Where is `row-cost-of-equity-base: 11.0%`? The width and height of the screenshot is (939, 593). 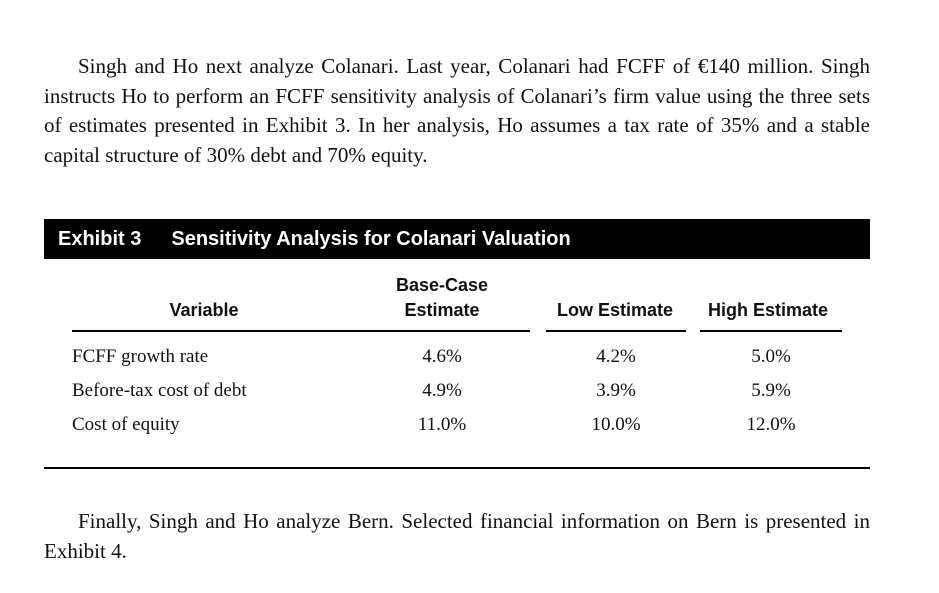 row-cost-of-equity-base: 11.0% is located at coordinates (442, 424).